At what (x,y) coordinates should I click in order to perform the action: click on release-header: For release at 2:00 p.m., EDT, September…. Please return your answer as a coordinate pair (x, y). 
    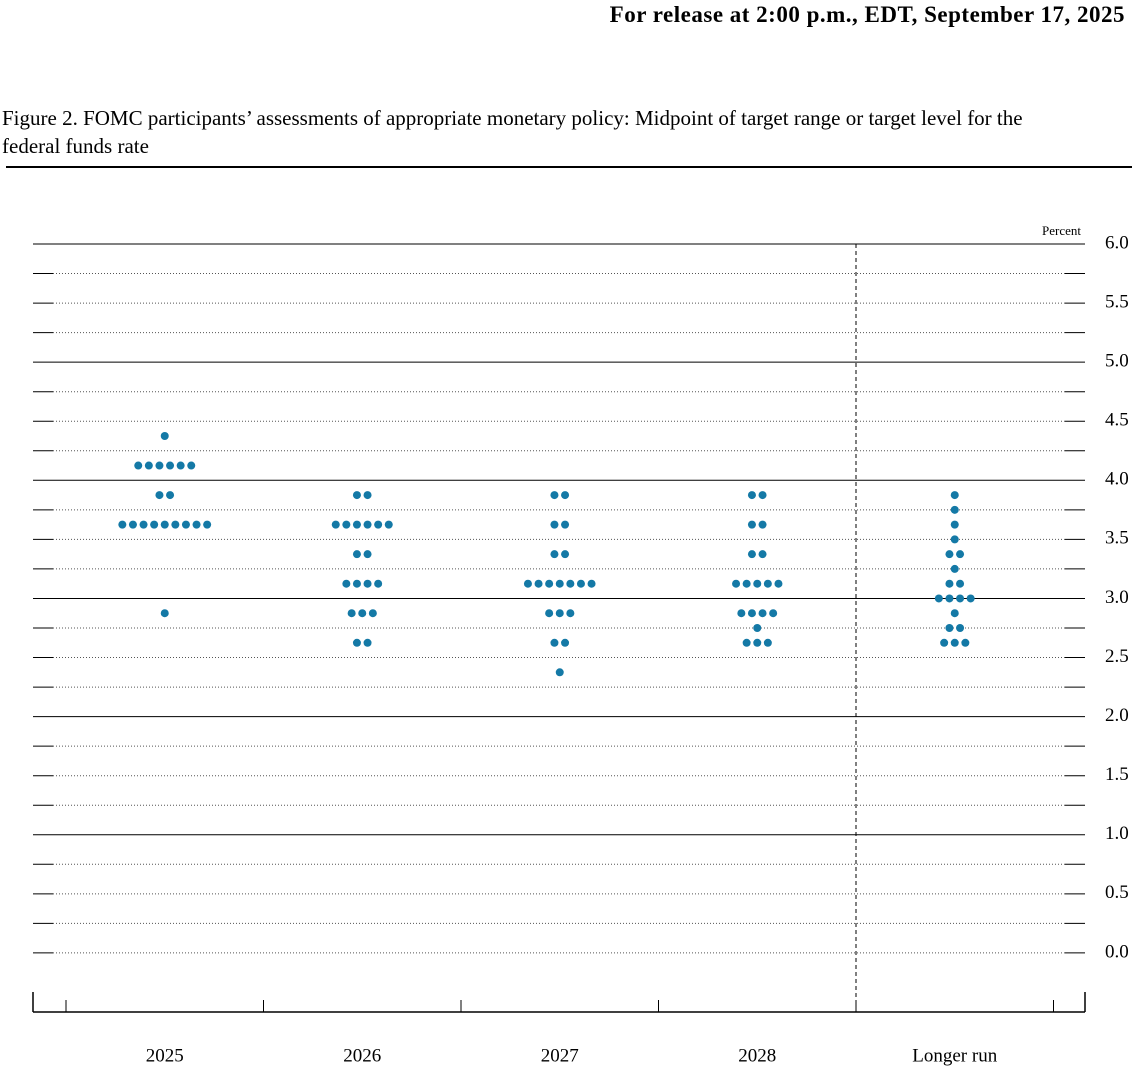
    Looking at the image, I should click on (867, 14).